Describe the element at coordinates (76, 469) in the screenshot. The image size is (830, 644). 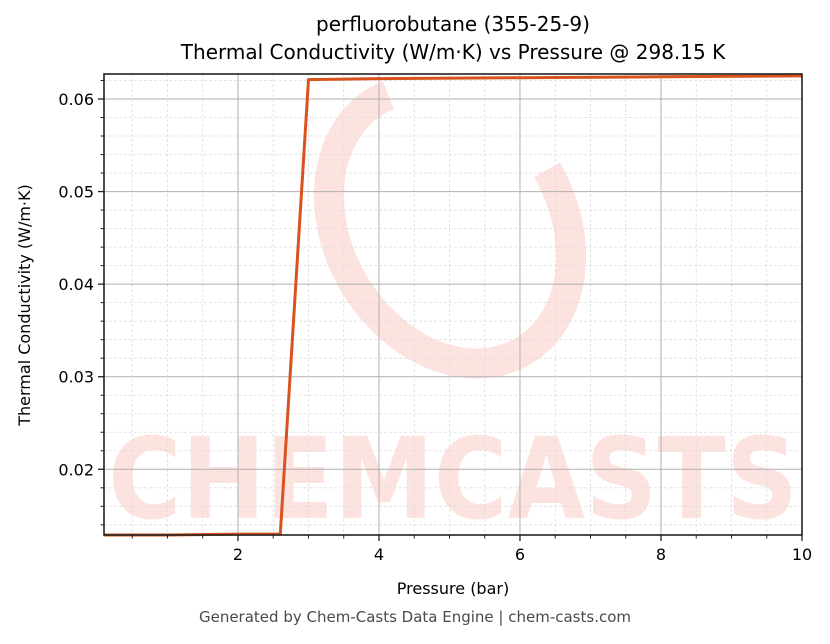
I see `y-tick-label: 0.02` at that location.